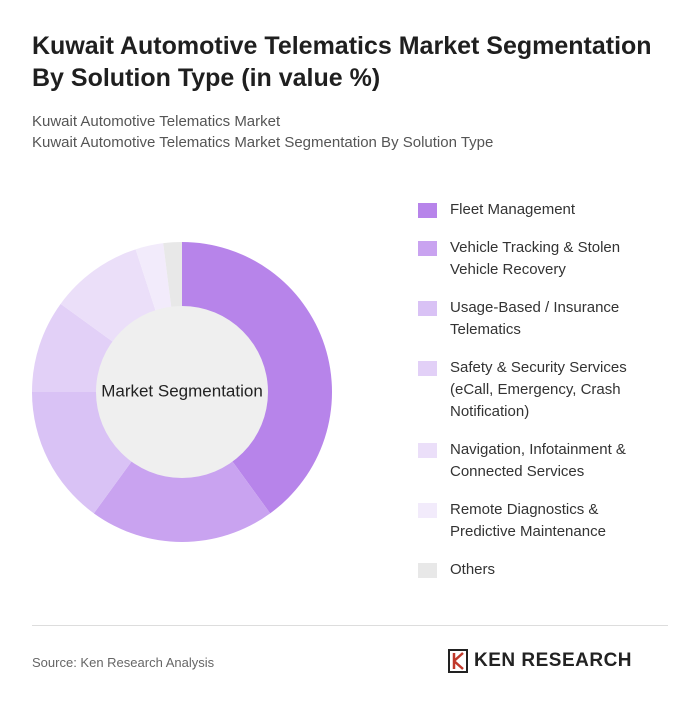 Image resolution: width=700 pixels, height=711 pixels. What do you see at coordinates (350, 625) in the screenshot?
I see `separator` at bounding box center [350, 625].